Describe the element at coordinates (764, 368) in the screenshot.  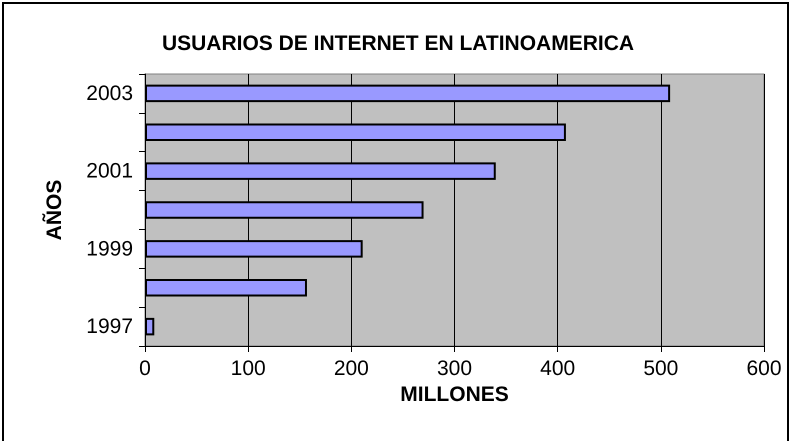
I see `x-tick-label: 600` at that location.